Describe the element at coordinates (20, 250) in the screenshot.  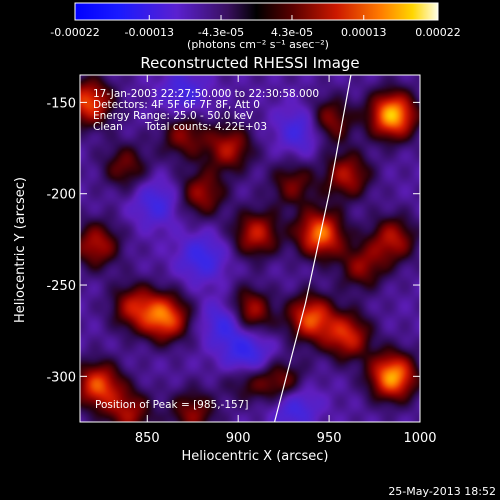
I see `y-axis-label: Heliocentric Y (arcsec)` at that location.